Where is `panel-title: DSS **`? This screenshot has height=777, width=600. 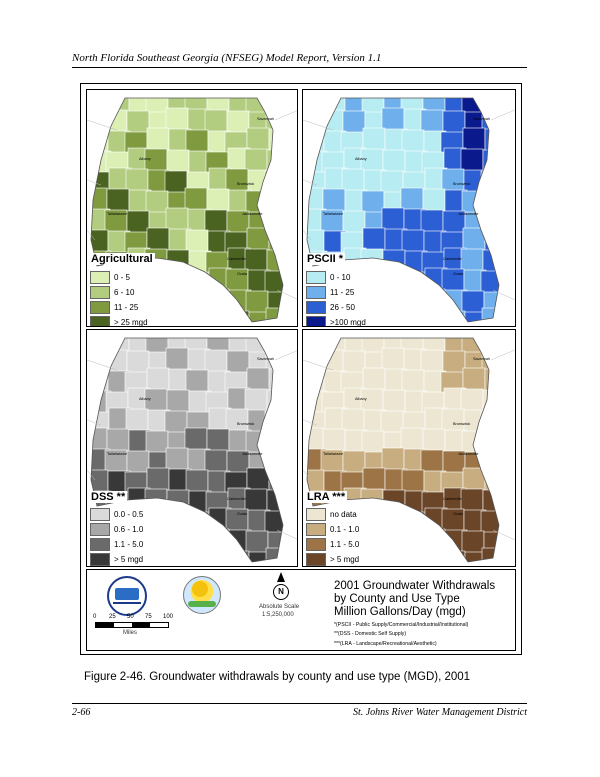
panel-title: DSS ** is located at coordinates (108, 497).